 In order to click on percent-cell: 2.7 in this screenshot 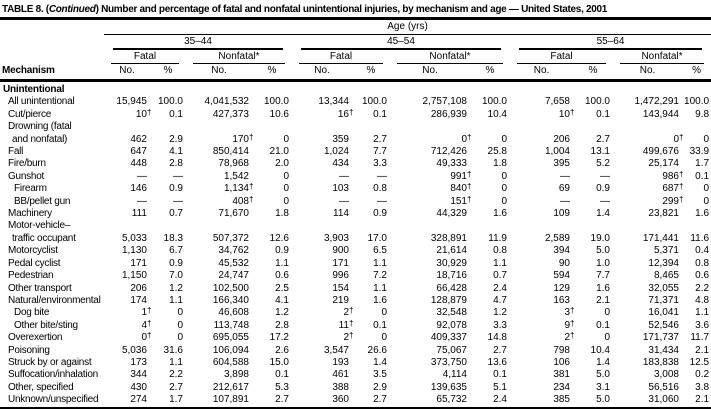, I will do `click(500, 350)`.